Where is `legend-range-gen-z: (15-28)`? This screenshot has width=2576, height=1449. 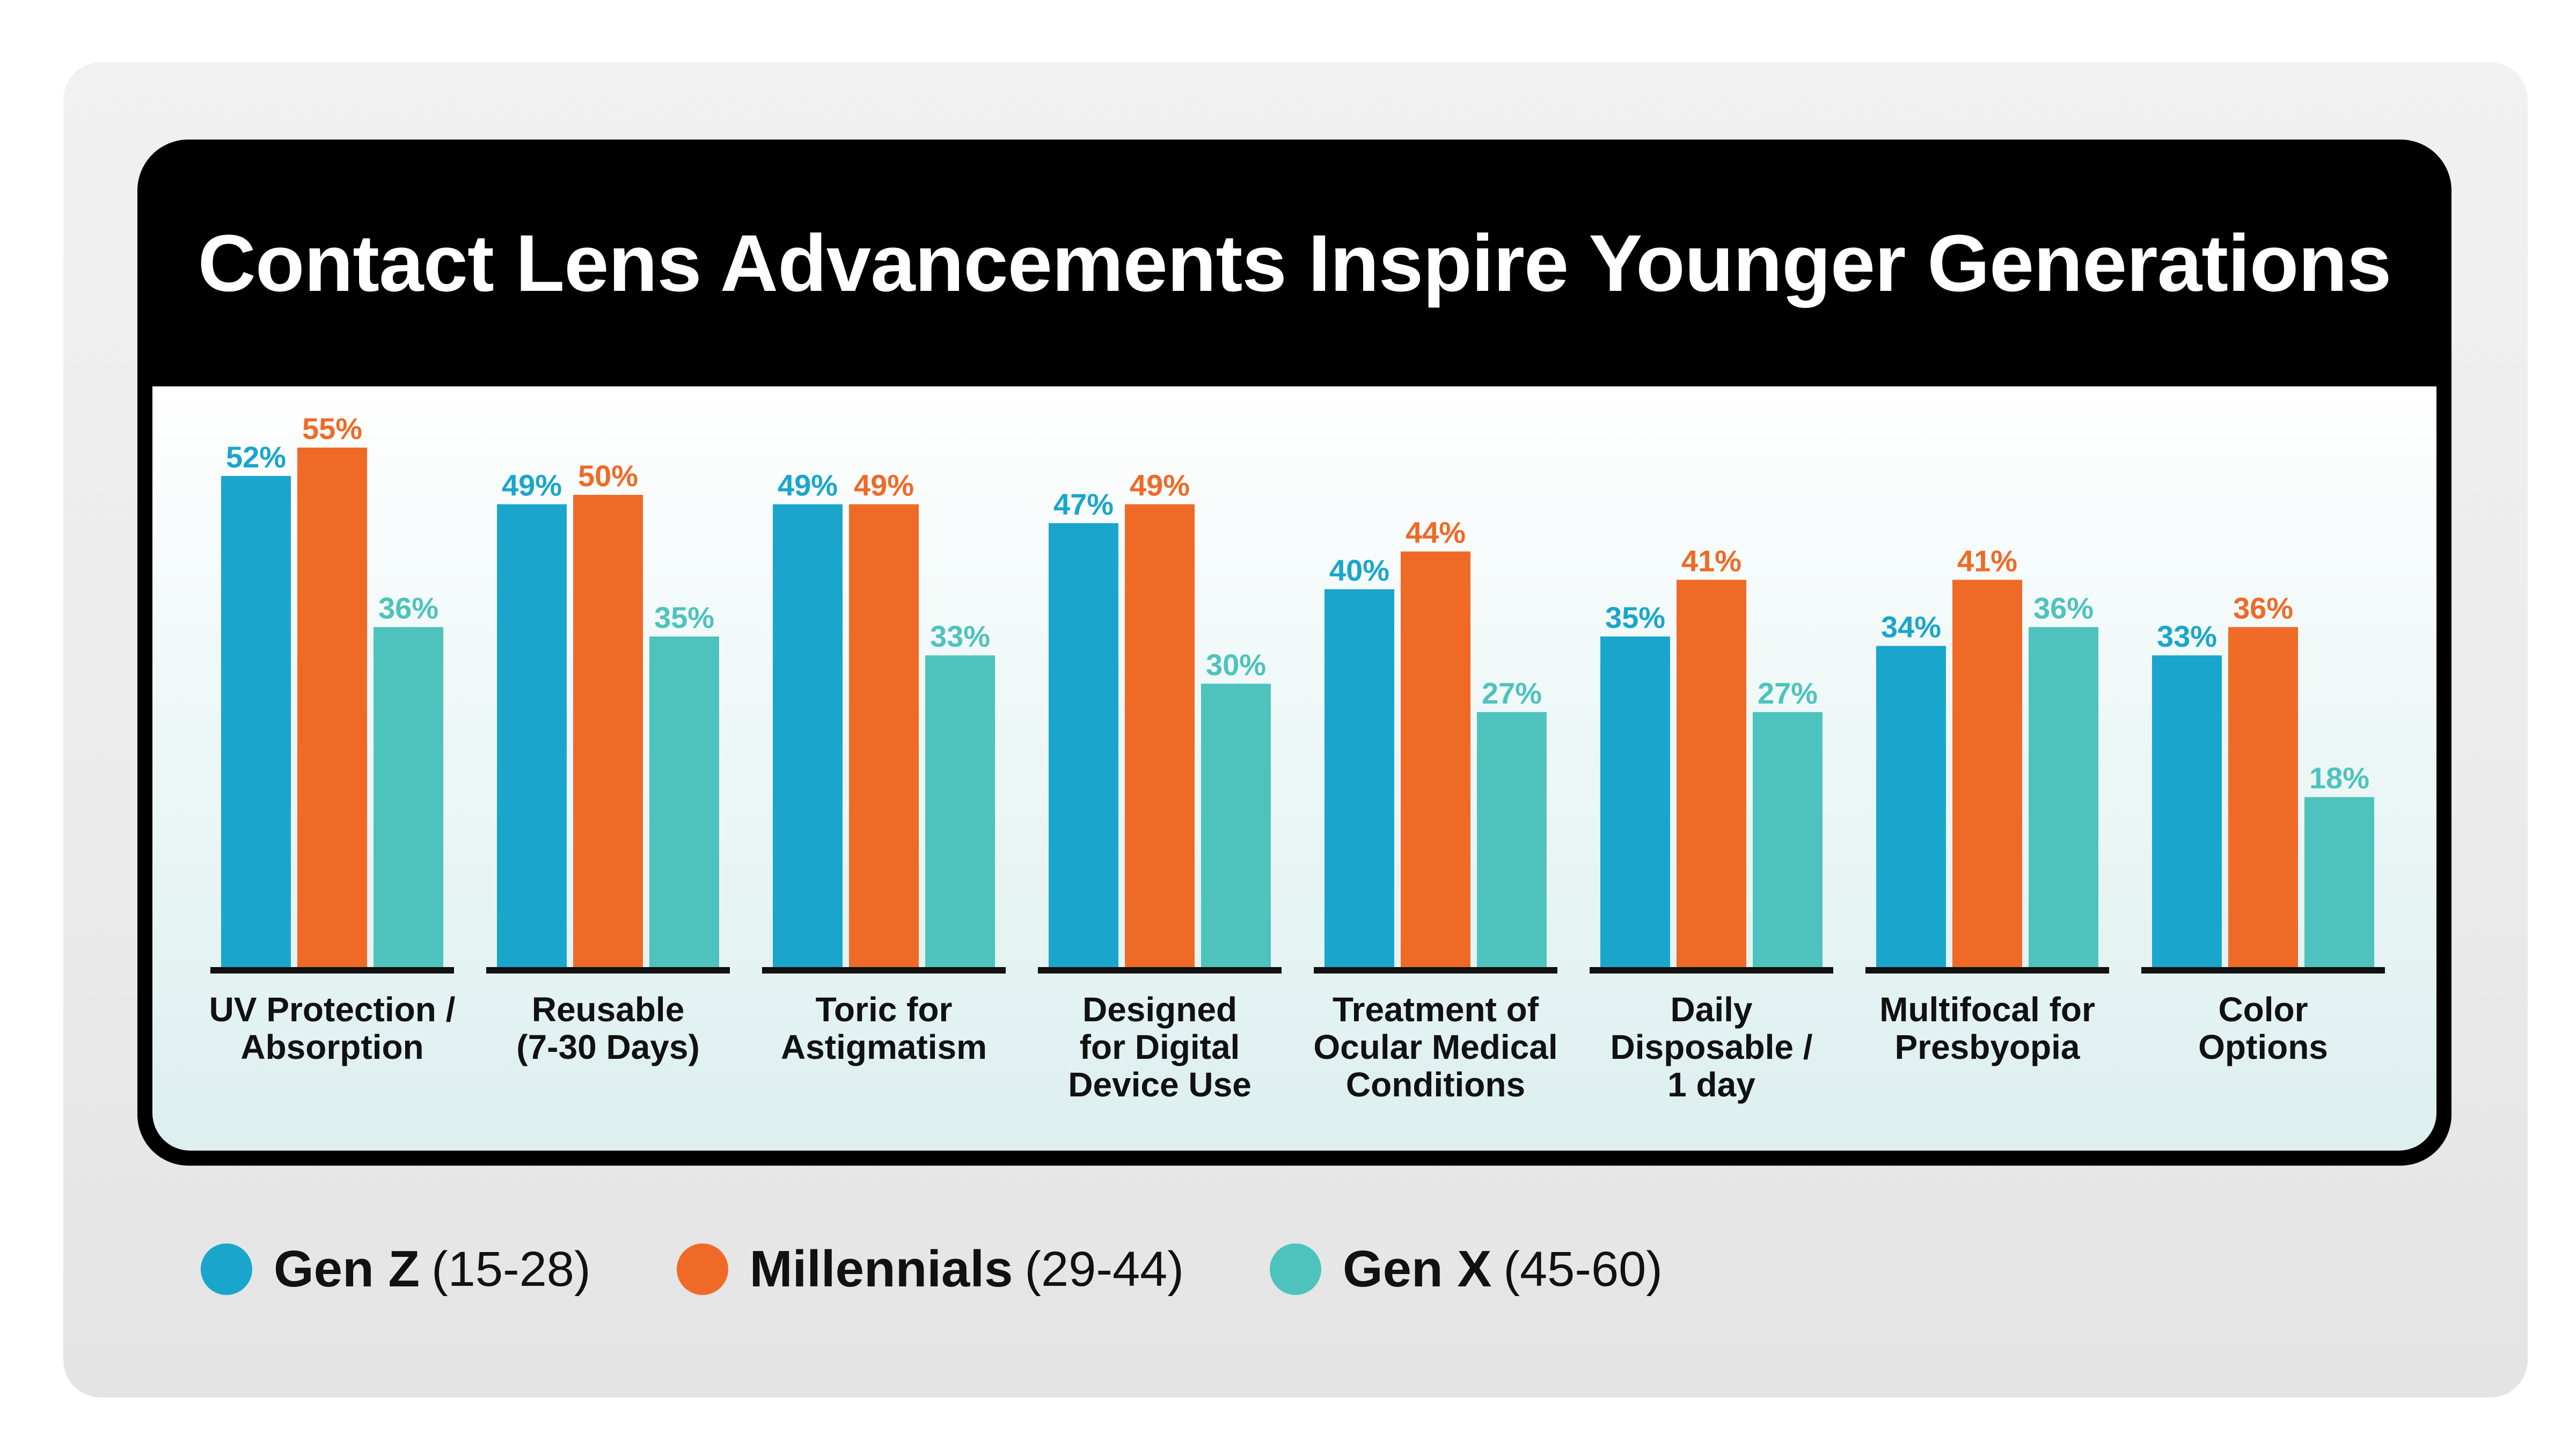 legend-range-gen-z: (15-28) is located at coordinates (511, 1269).